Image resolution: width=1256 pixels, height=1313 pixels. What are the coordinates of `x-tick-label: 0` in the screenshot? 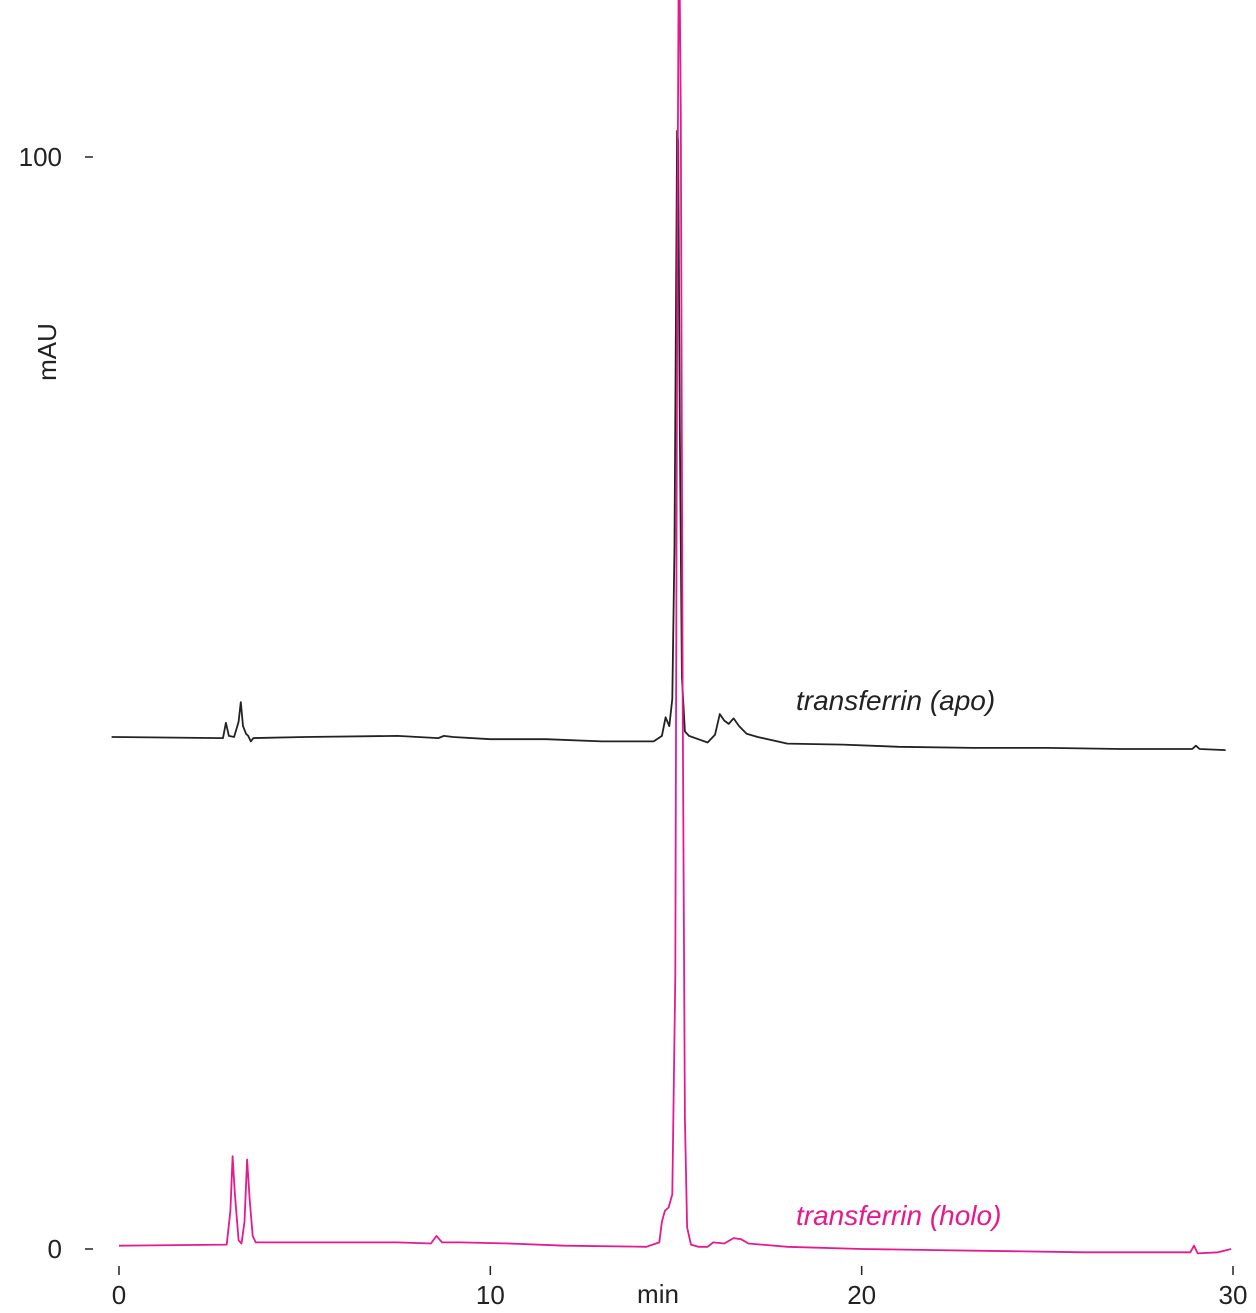 It's located at (119, 1295).